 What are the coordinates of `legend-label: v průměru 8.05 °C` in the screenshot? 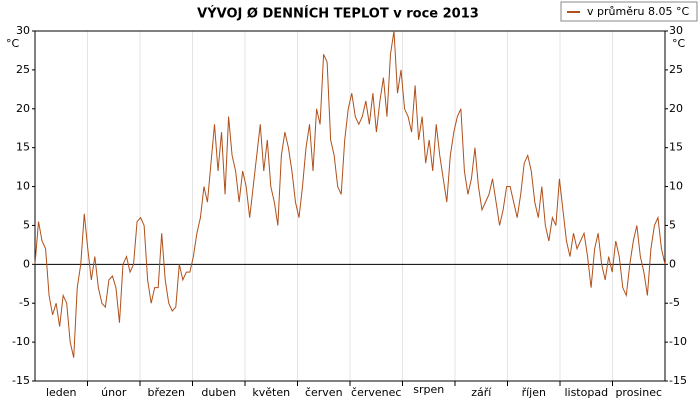 It's located at (638, 11).